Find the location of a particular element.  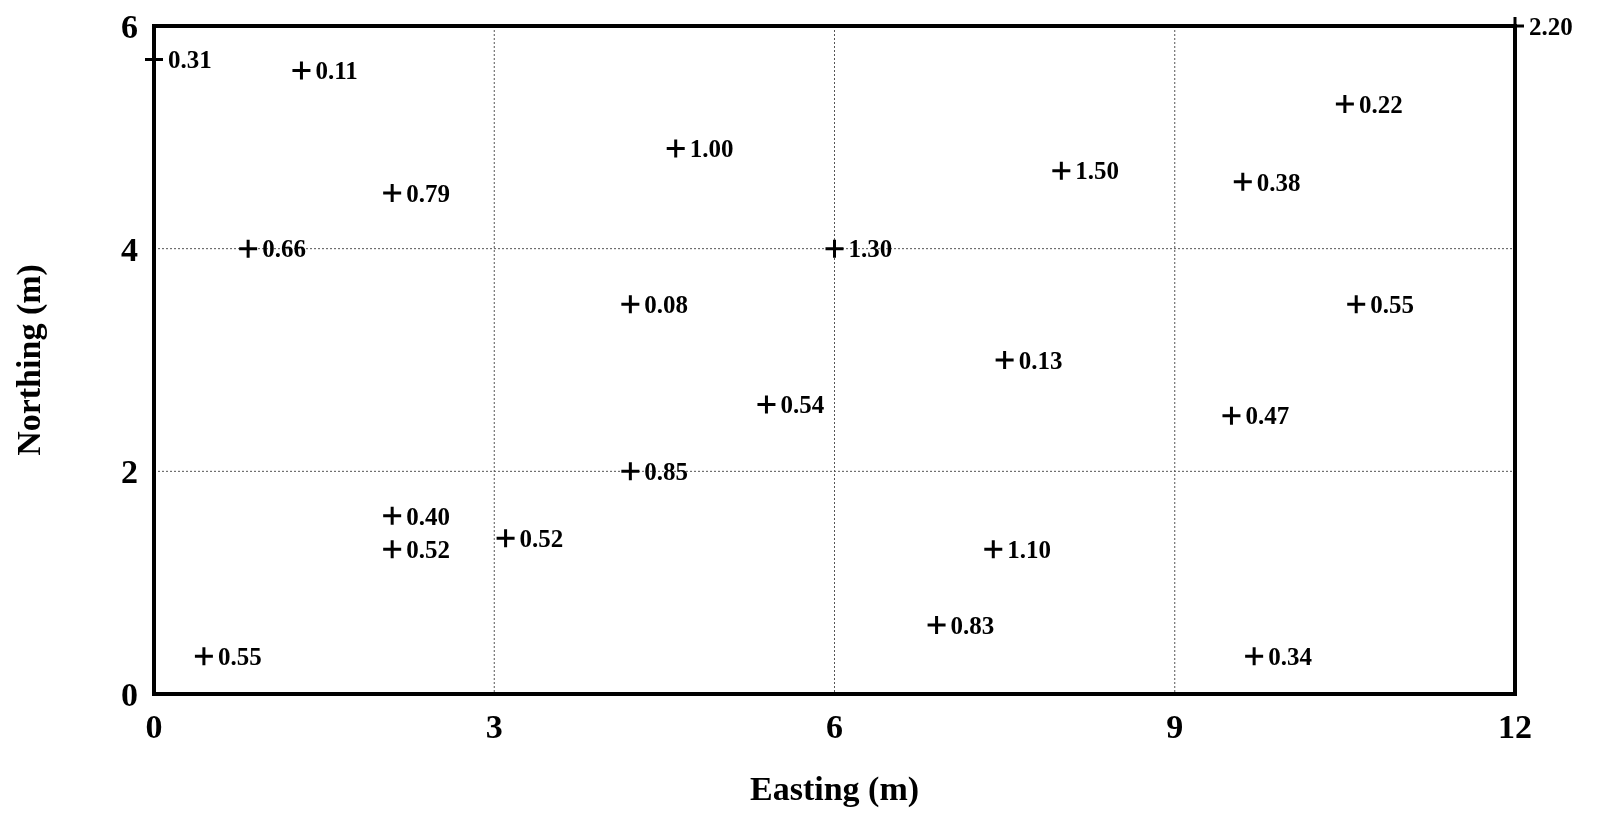

x-tick-label: 3 is located at coordinates (494, 727).